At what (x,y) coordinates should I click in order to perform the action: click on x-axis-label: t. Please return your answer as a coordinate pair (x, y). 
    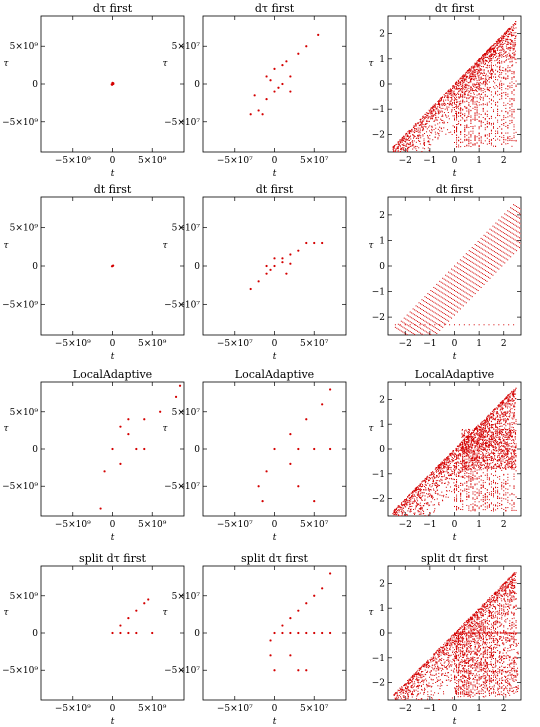
    Looking at the image, I should click on (455, 357).